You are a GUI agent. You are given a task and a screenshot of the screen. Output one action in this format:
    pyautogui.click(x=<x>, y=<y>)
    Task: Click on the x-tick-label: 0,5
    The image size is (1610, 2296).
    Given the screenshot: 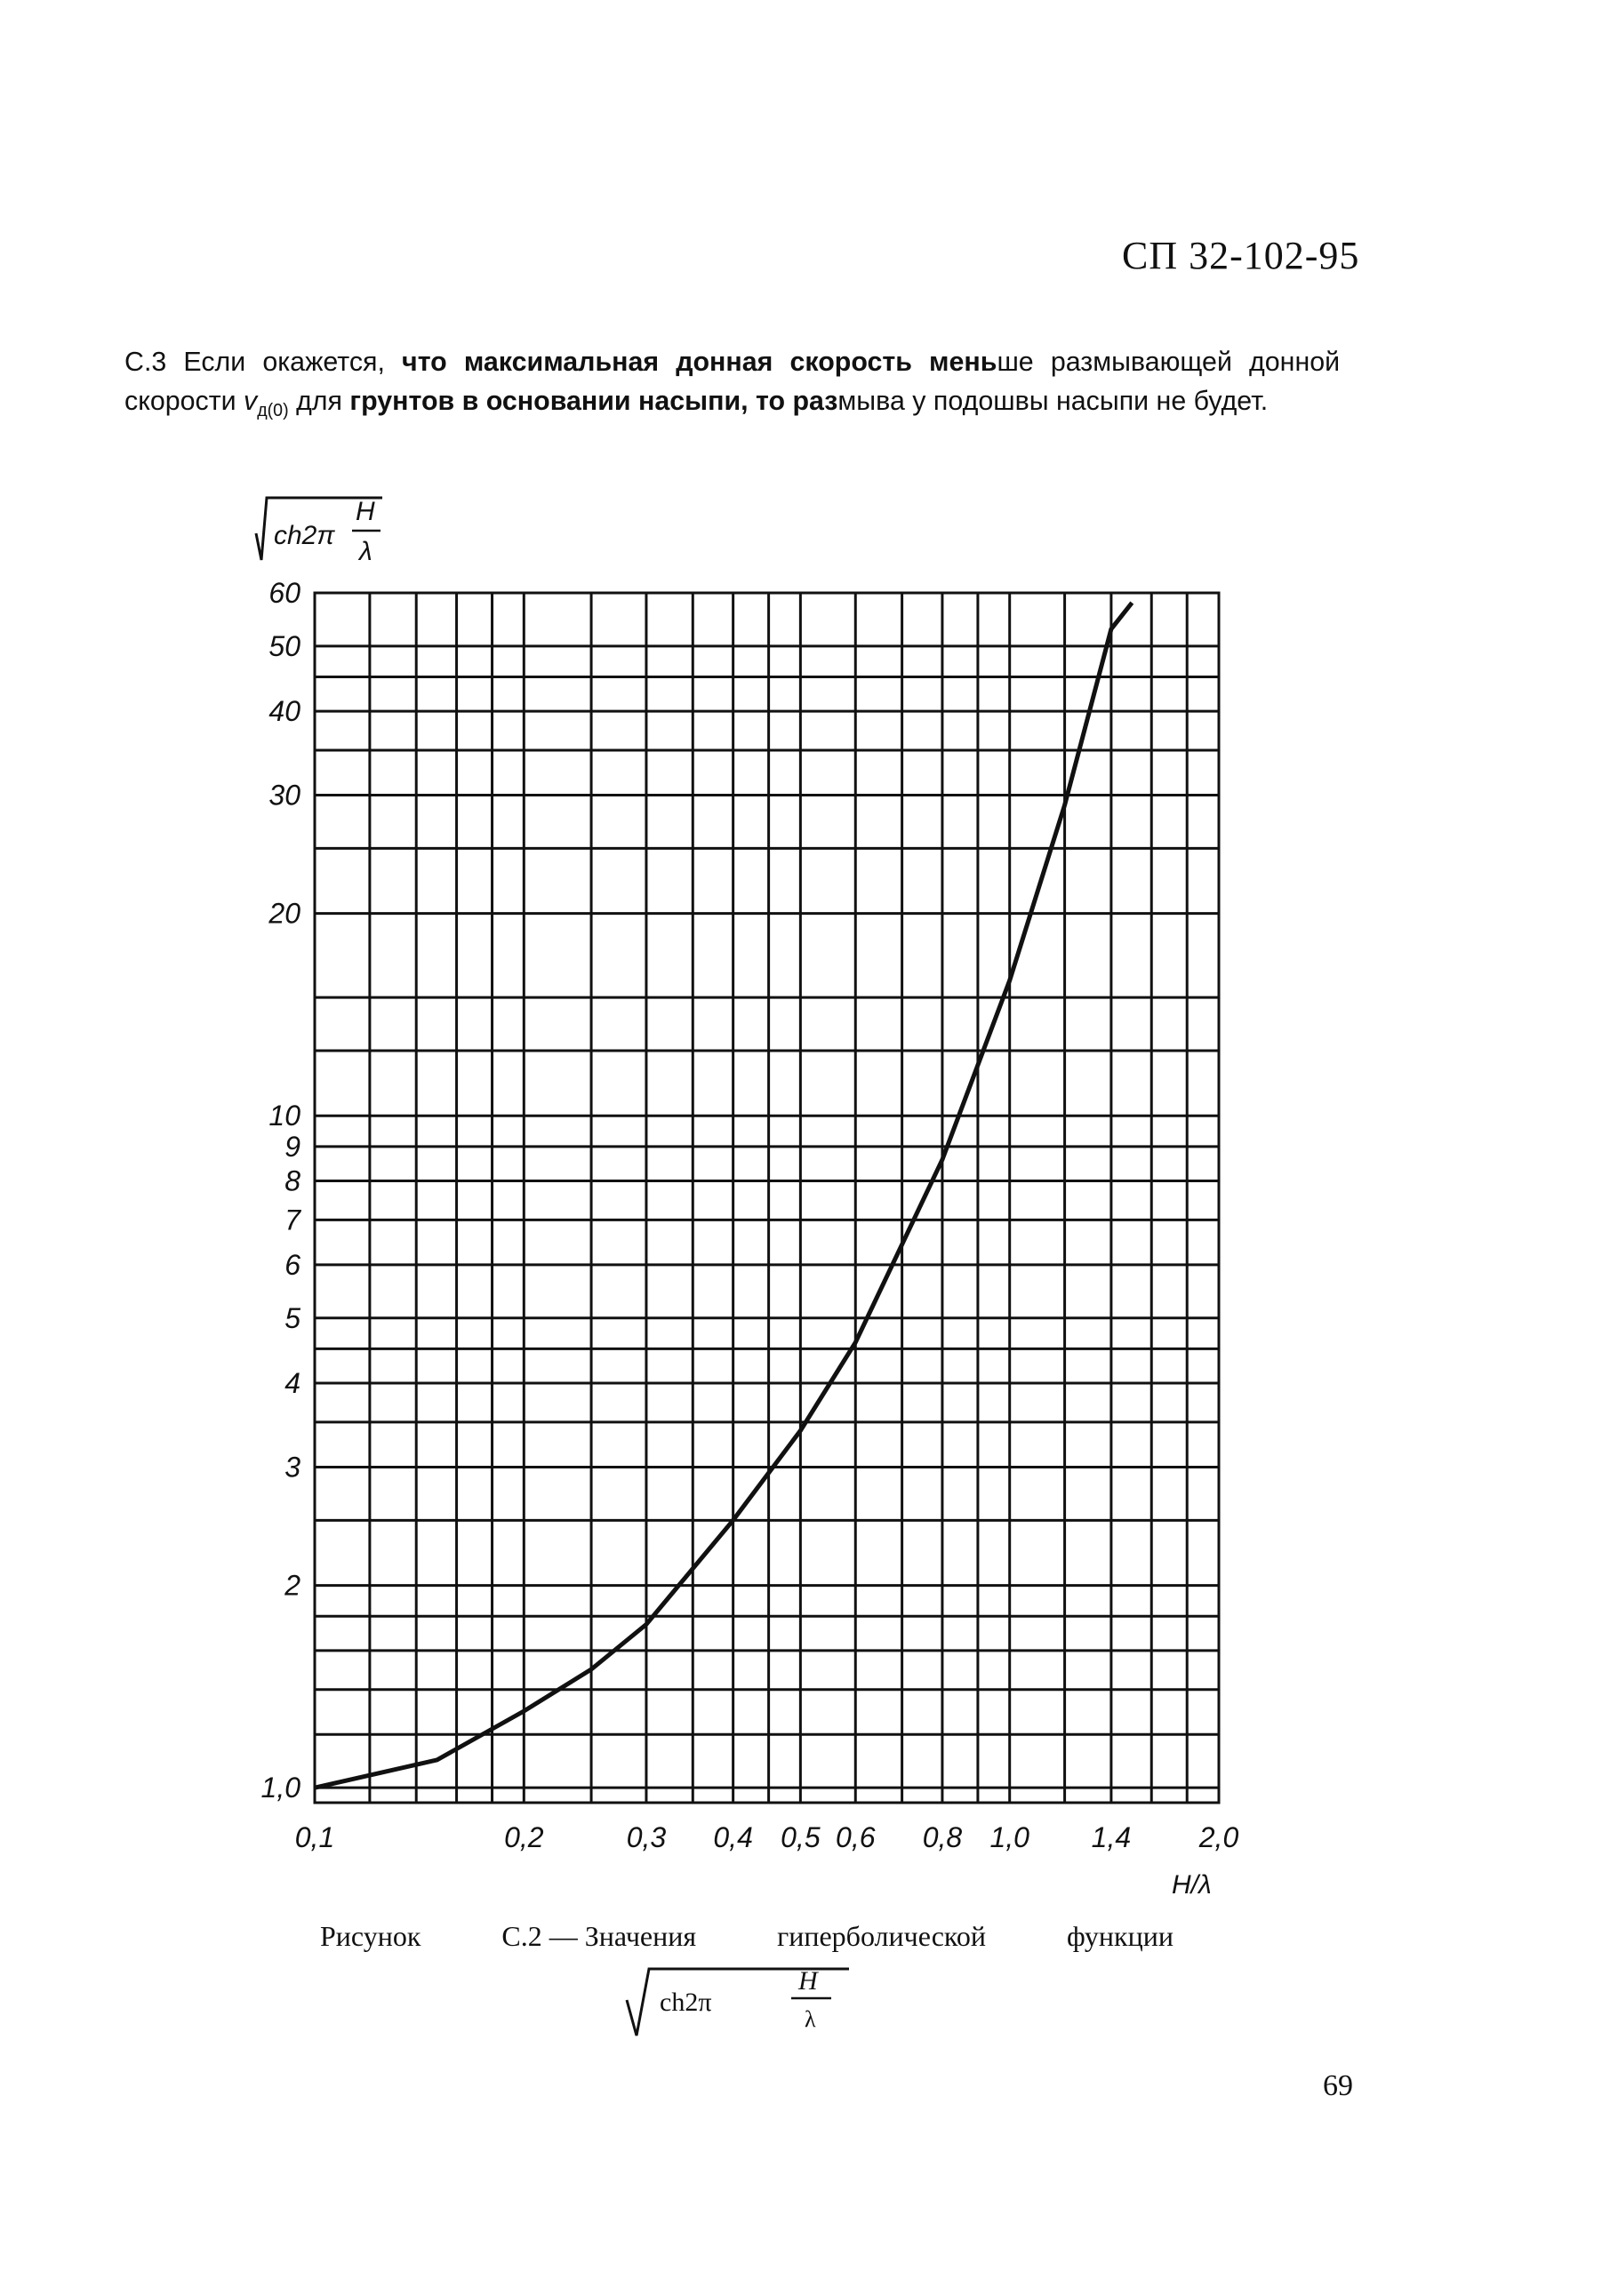 What is the action you would take?
    pyautogui.click(x=801, y=1837)
    